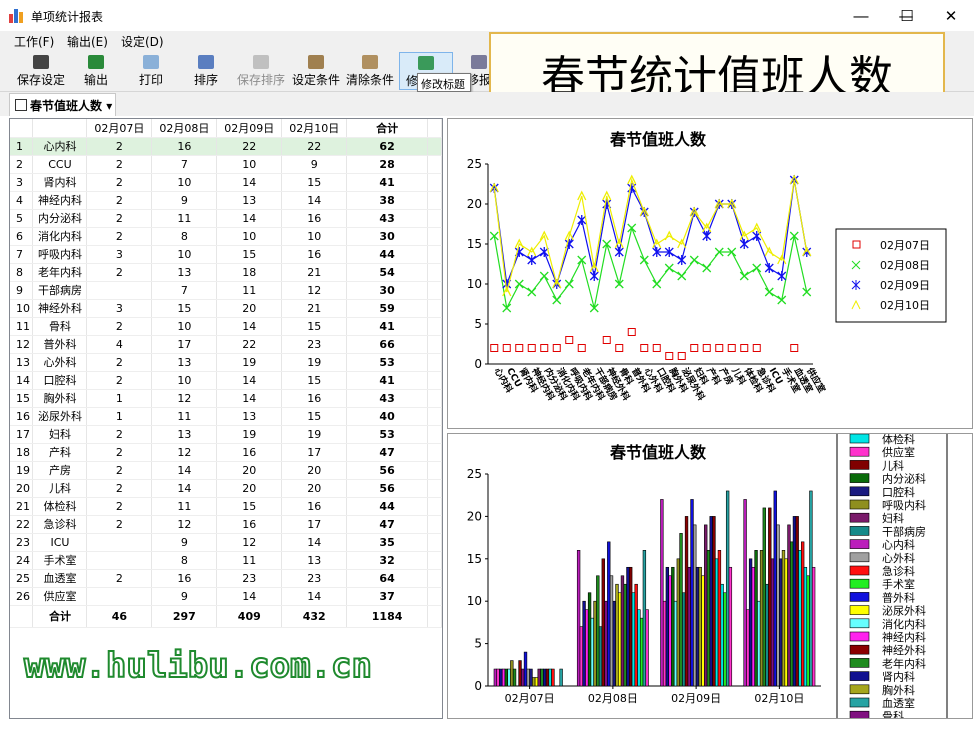  Describe the element at coordinates (906, 15) in the screenshot. I see `minimize-button: —` at that location.